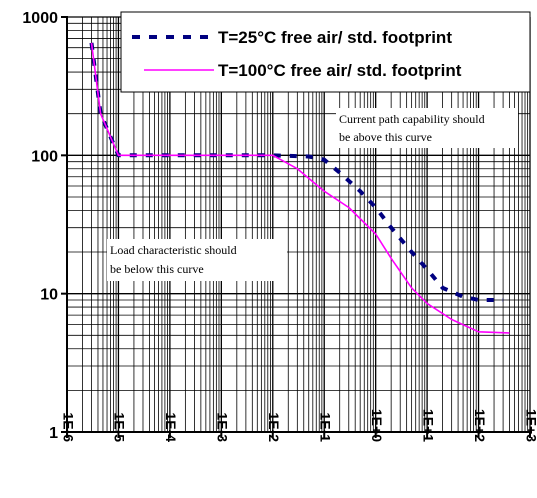 This screenshot has width=537, height=498. What do you see at coordinates (377, 425) in the screenshot?
I see `x-tick-label: 1E+0` at bounding box center [377, 425].